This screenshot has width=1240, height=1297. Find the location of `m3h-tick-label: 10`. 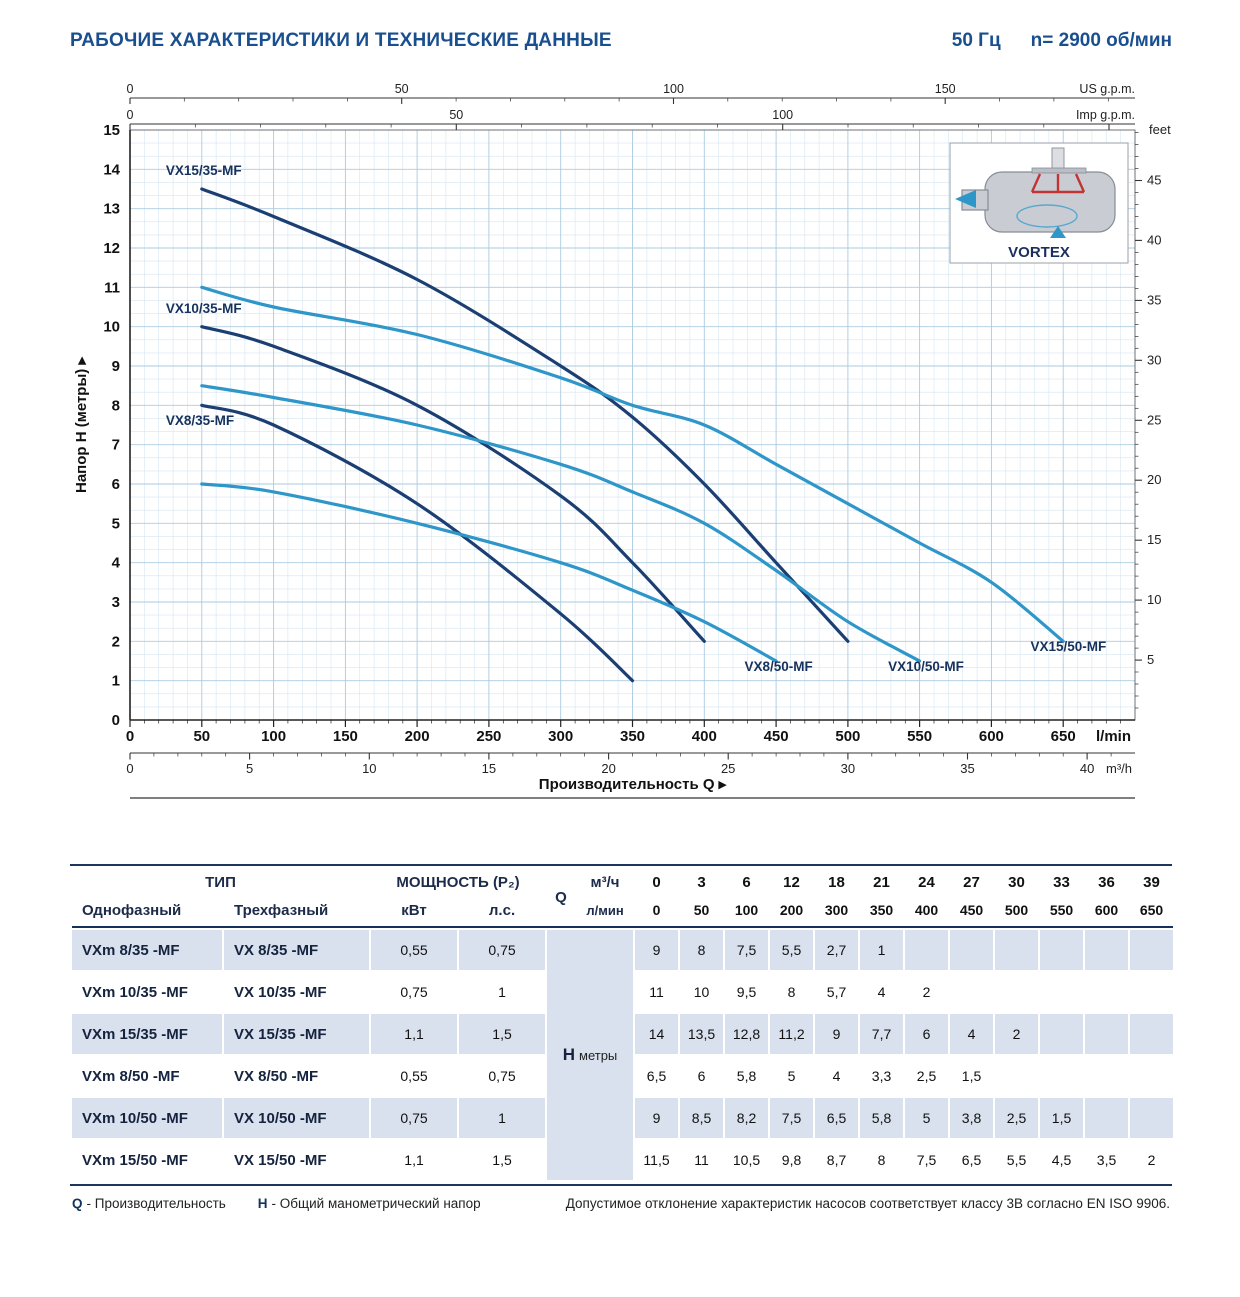

m3h-tick-label: 10 is located at coordinates (369, 768).